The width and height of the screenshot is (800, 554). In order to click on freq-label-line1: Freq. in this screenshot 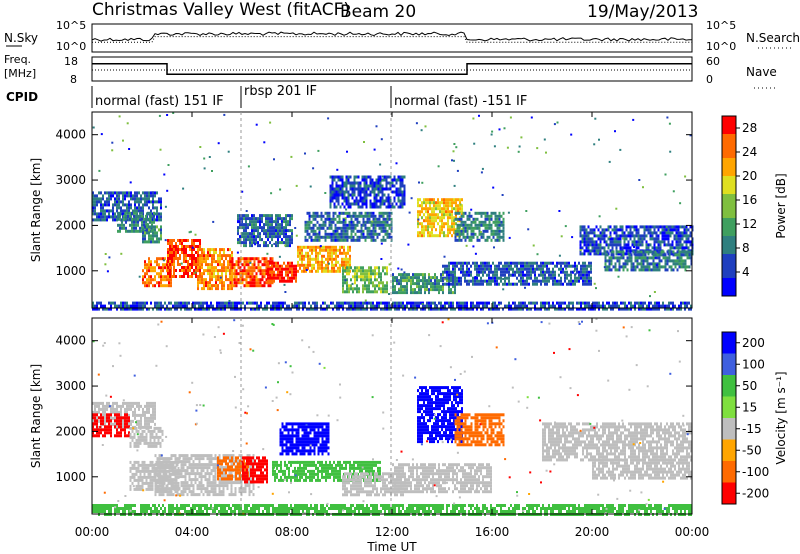, I will do `click(17, 59)`.